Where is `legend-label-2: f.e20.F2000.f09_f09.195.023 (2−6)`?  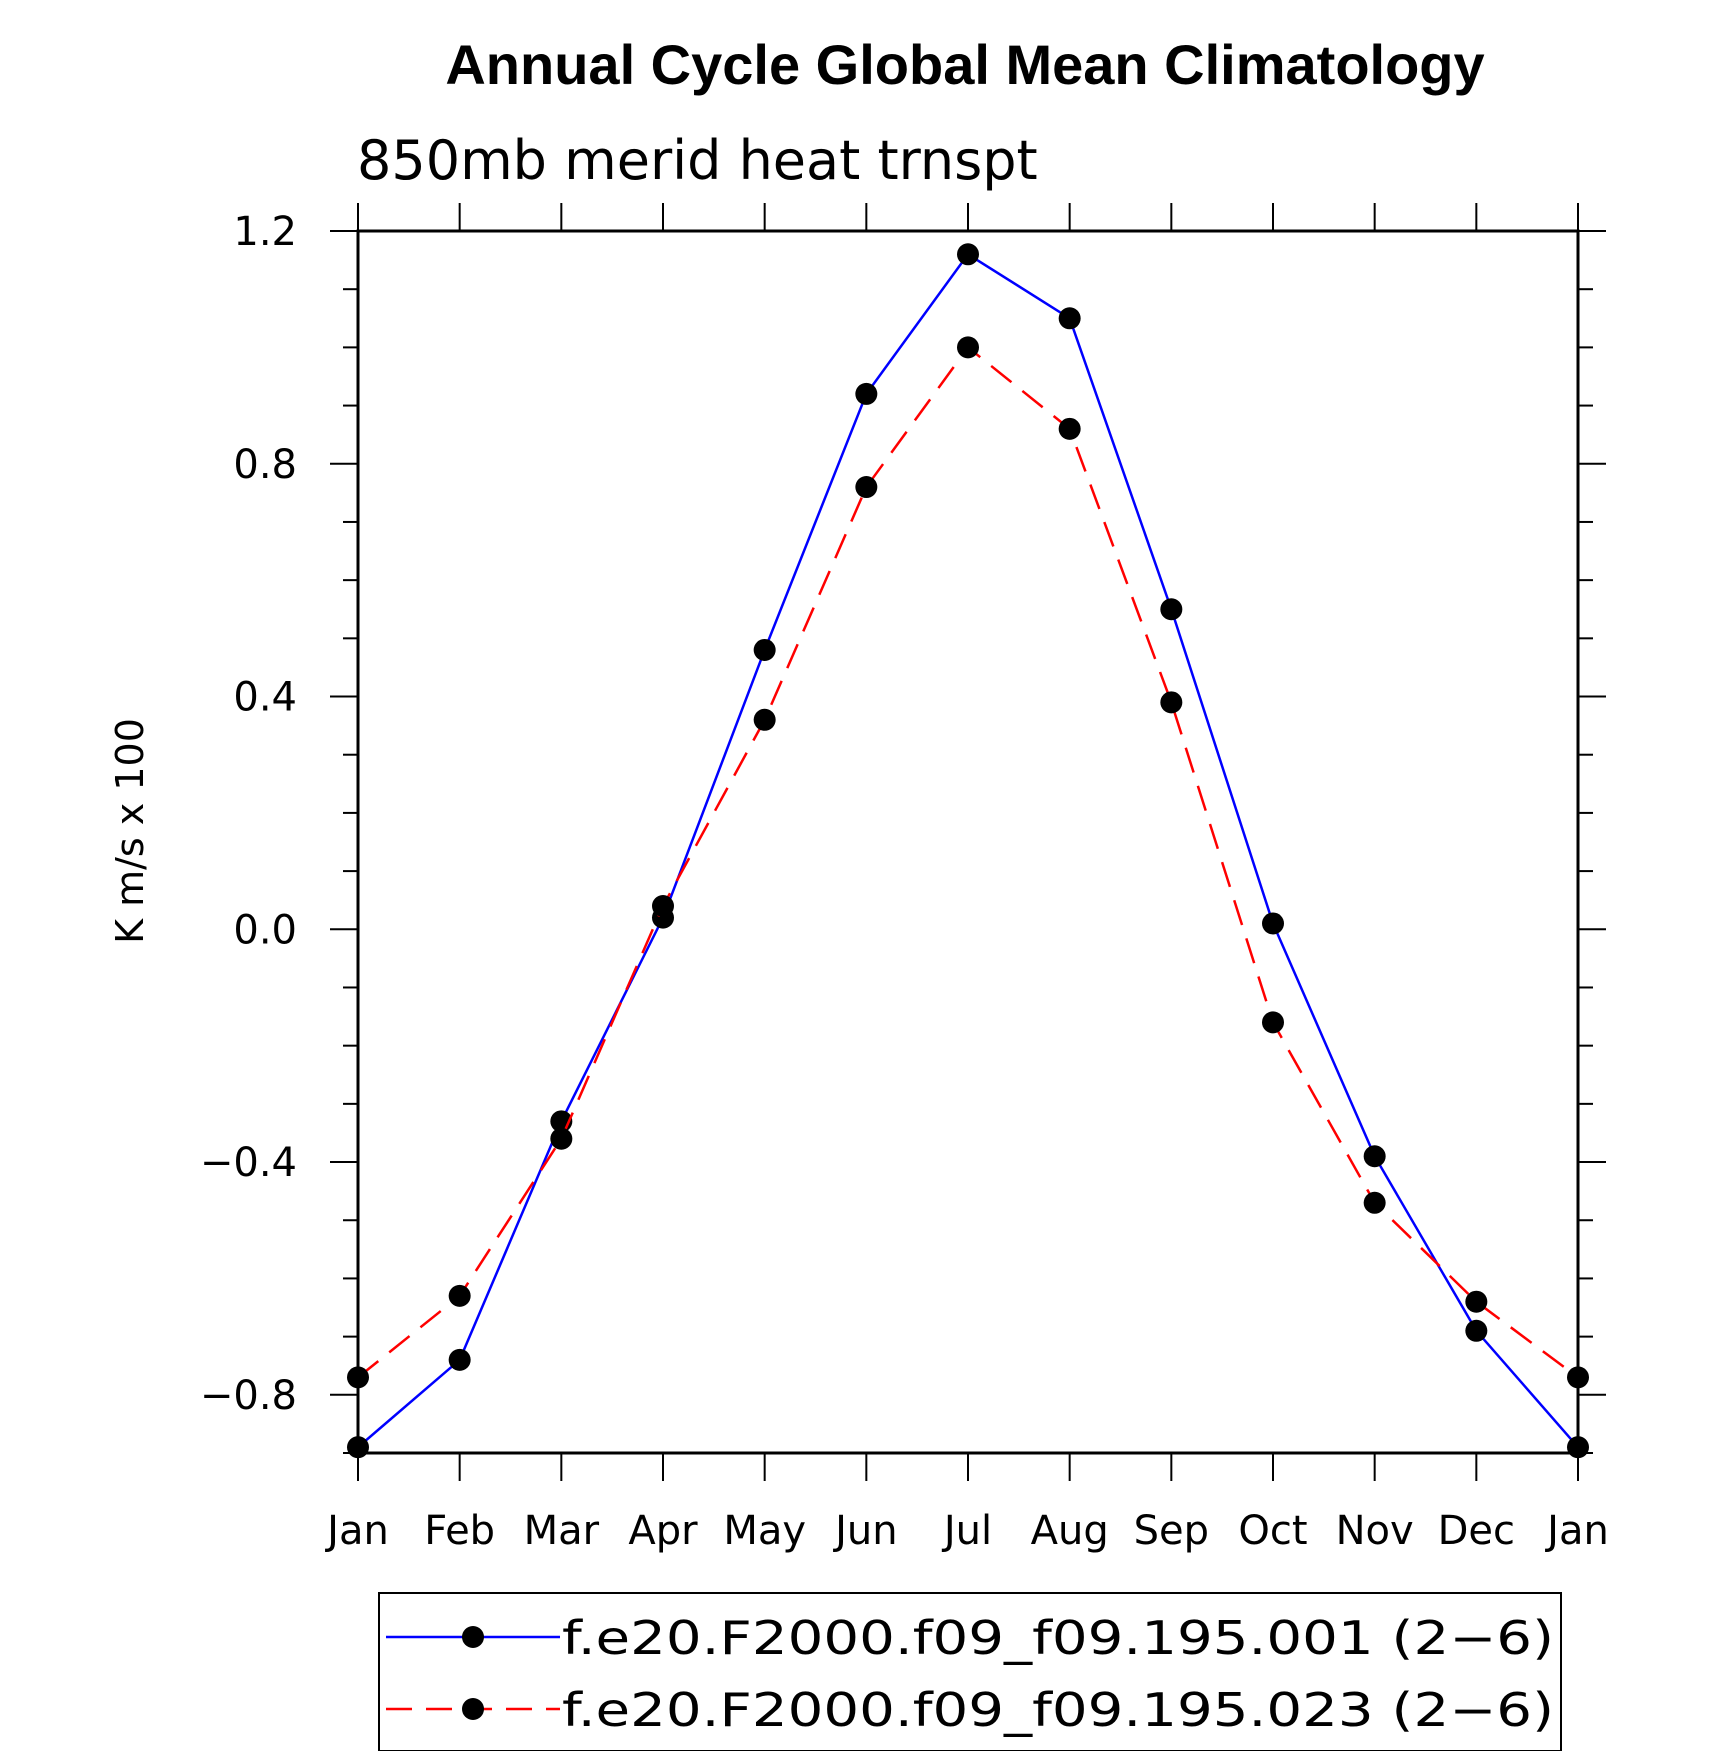 legend-label-2: f.e20.F2000.f09_f09.195.023 (2−6) is located at coordinates (1058, 1710).